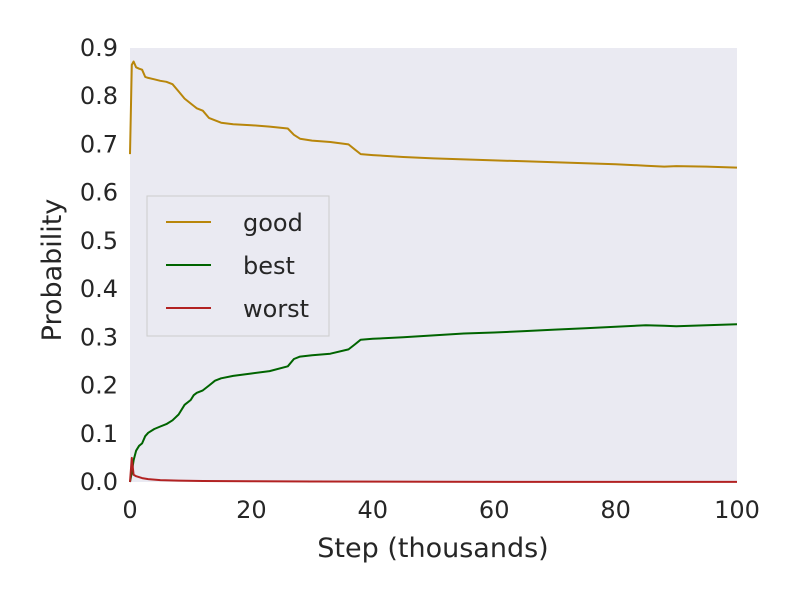  What do you see at coordinates (273, 223) in the screenshot?
I see `legend-label-good: good` at bounding box center [273, 223].